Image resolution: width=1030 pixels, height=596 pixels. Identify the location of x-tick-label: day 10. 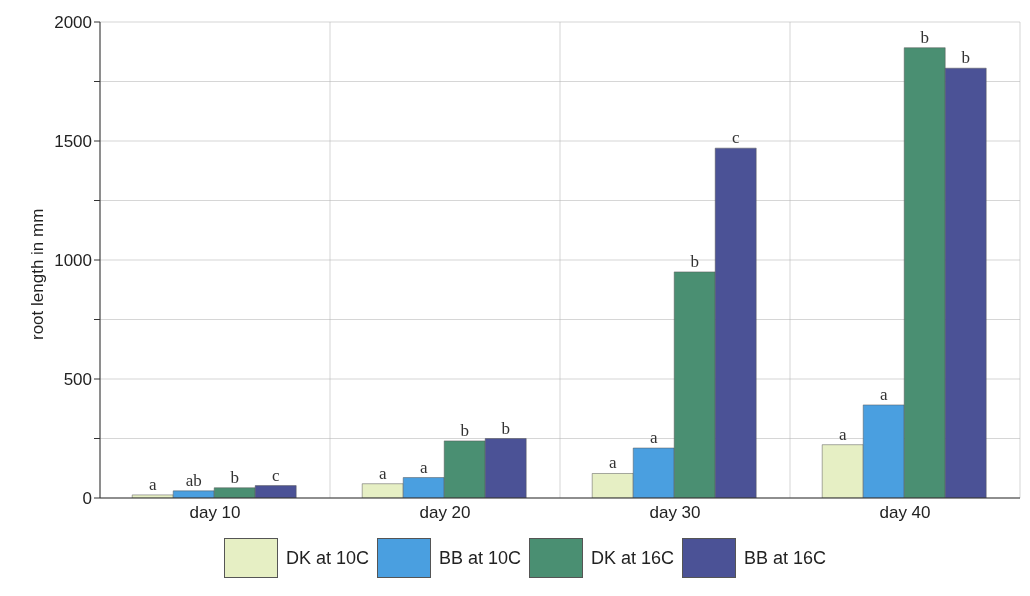
(215, 513).